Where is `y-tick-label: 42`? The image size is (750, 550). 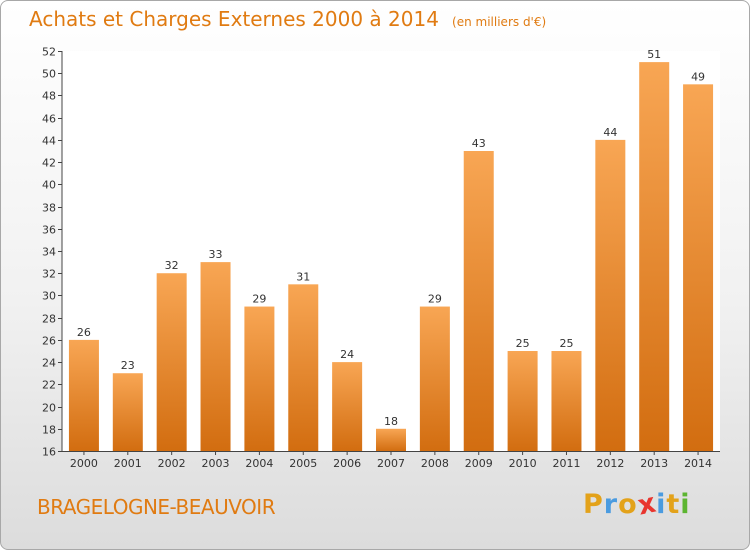 y-tick-label: 42 is located at coordinates (49, 163).